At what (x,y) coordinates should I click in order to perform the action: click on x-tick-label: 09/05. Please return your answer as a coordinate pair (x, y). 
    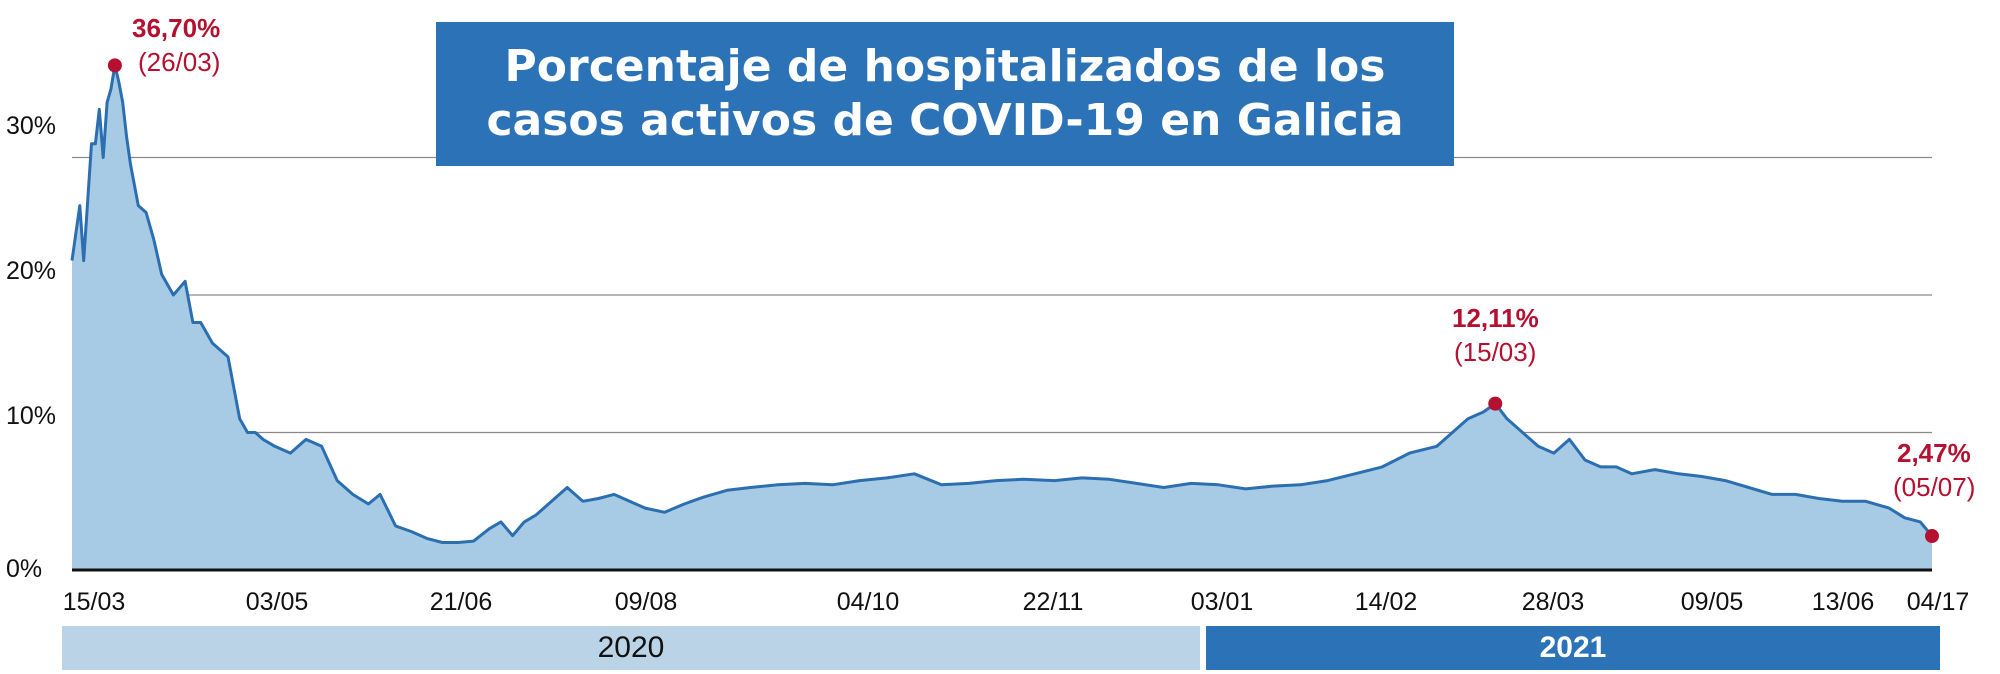
    Looking at the image, I should click on (1712, 602).